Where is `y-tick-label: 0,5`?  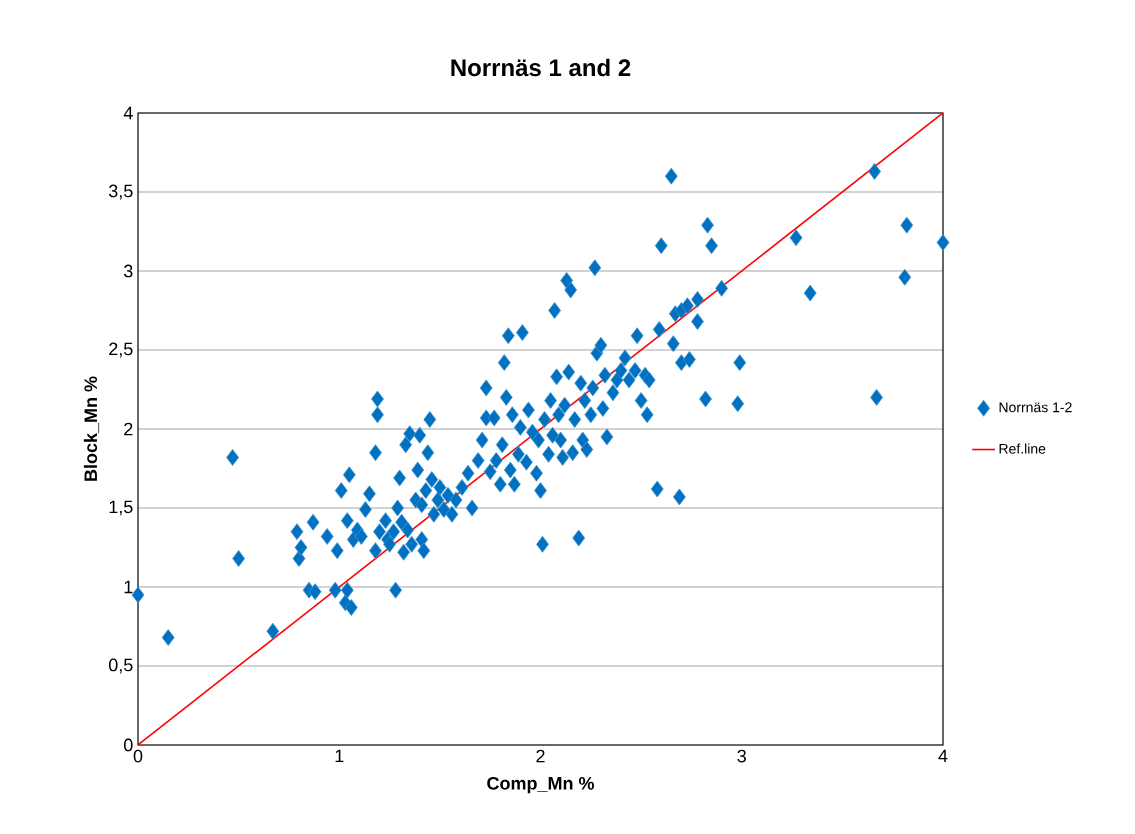
y-tick-label: 0,5 is located at coordinates (120, 666).